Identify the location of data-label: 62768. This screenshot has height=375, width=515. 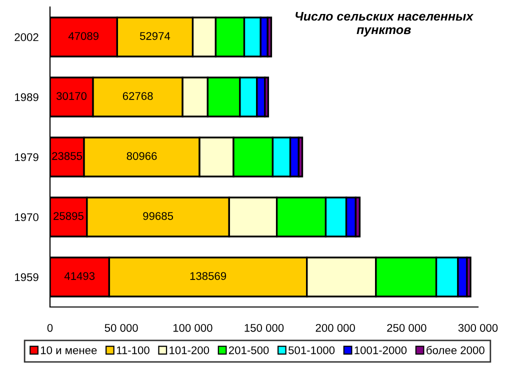
(137, 96).